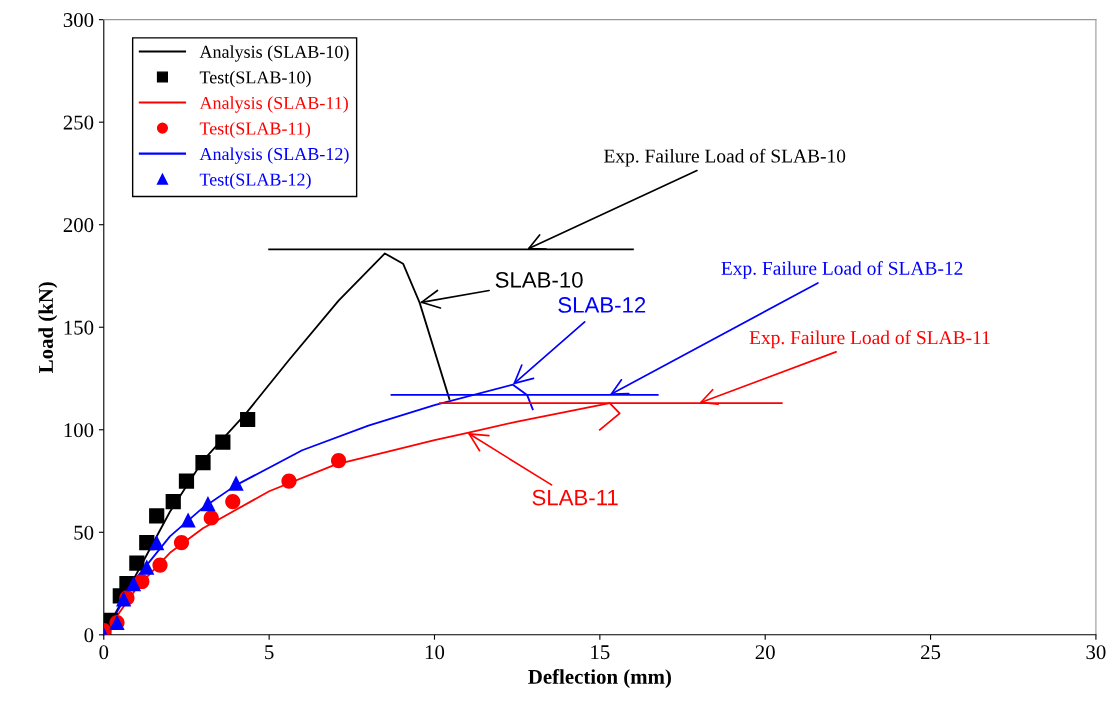  I want to click on legend-label: Analysis (SLAB-12), so click(274, 155).